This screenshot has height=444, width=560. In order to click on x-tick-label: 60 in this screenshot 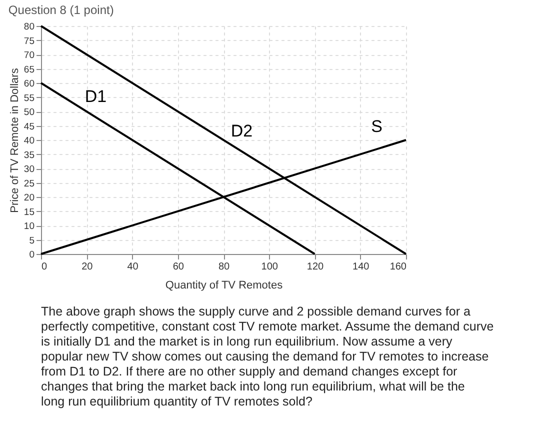, I will do `click(178, 267)`.